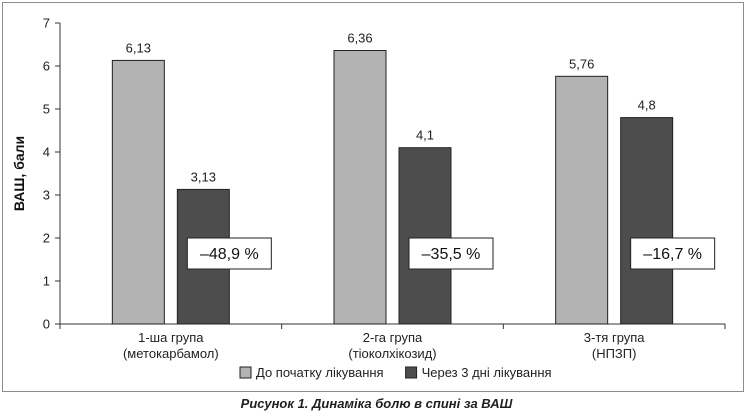  Describe the element at coordinates (171, 353) in the screenshot. I see `x-tick-label: (метокарбамол)` at that location.